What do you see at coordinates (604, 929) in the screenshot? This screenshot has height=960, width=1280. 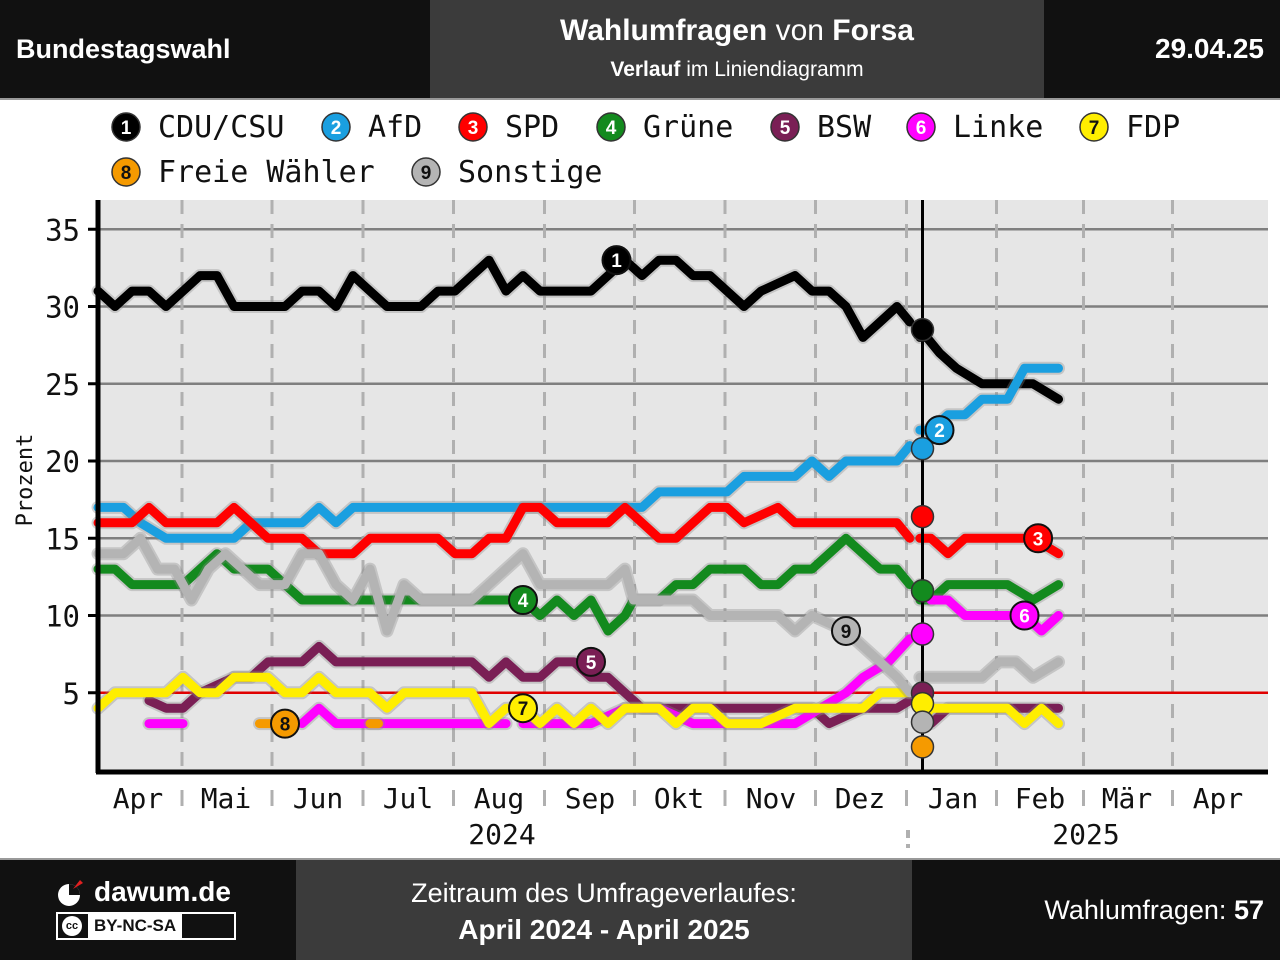 I see `period-value: April 2024 - April 2025` at bounding box center [604, 929].